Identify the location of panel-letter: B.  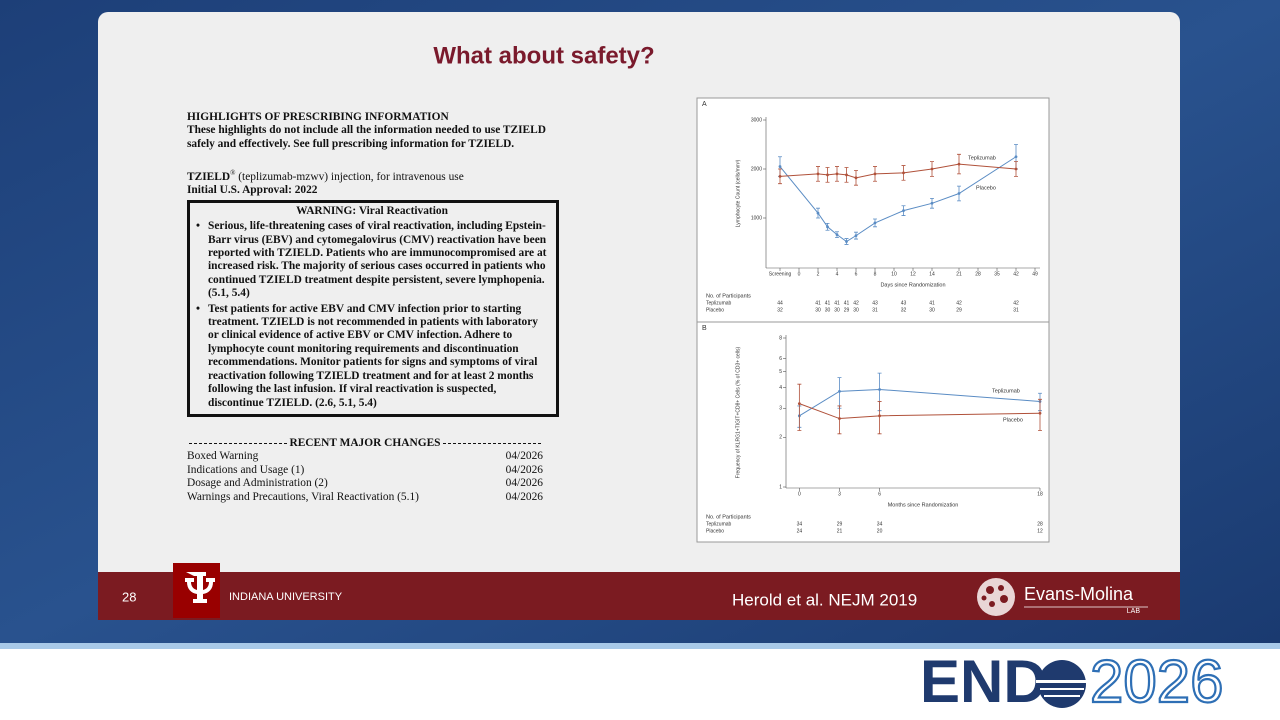
(704, 328).